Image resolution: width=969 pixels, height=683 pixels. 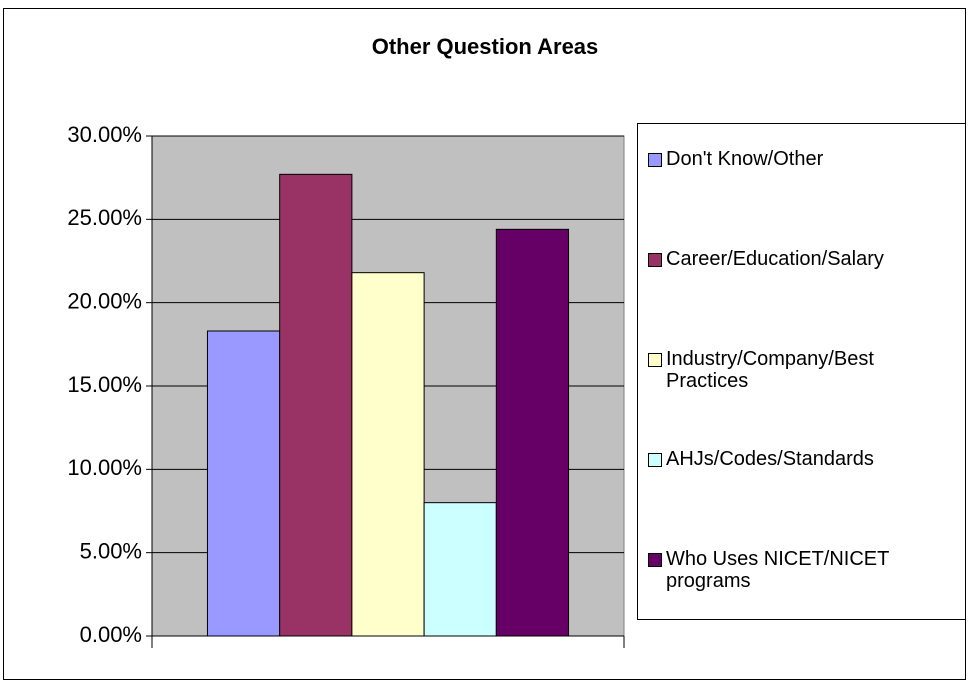 I want to click on legend-entry: Don't Know/Other, so click(x=803, y=159).